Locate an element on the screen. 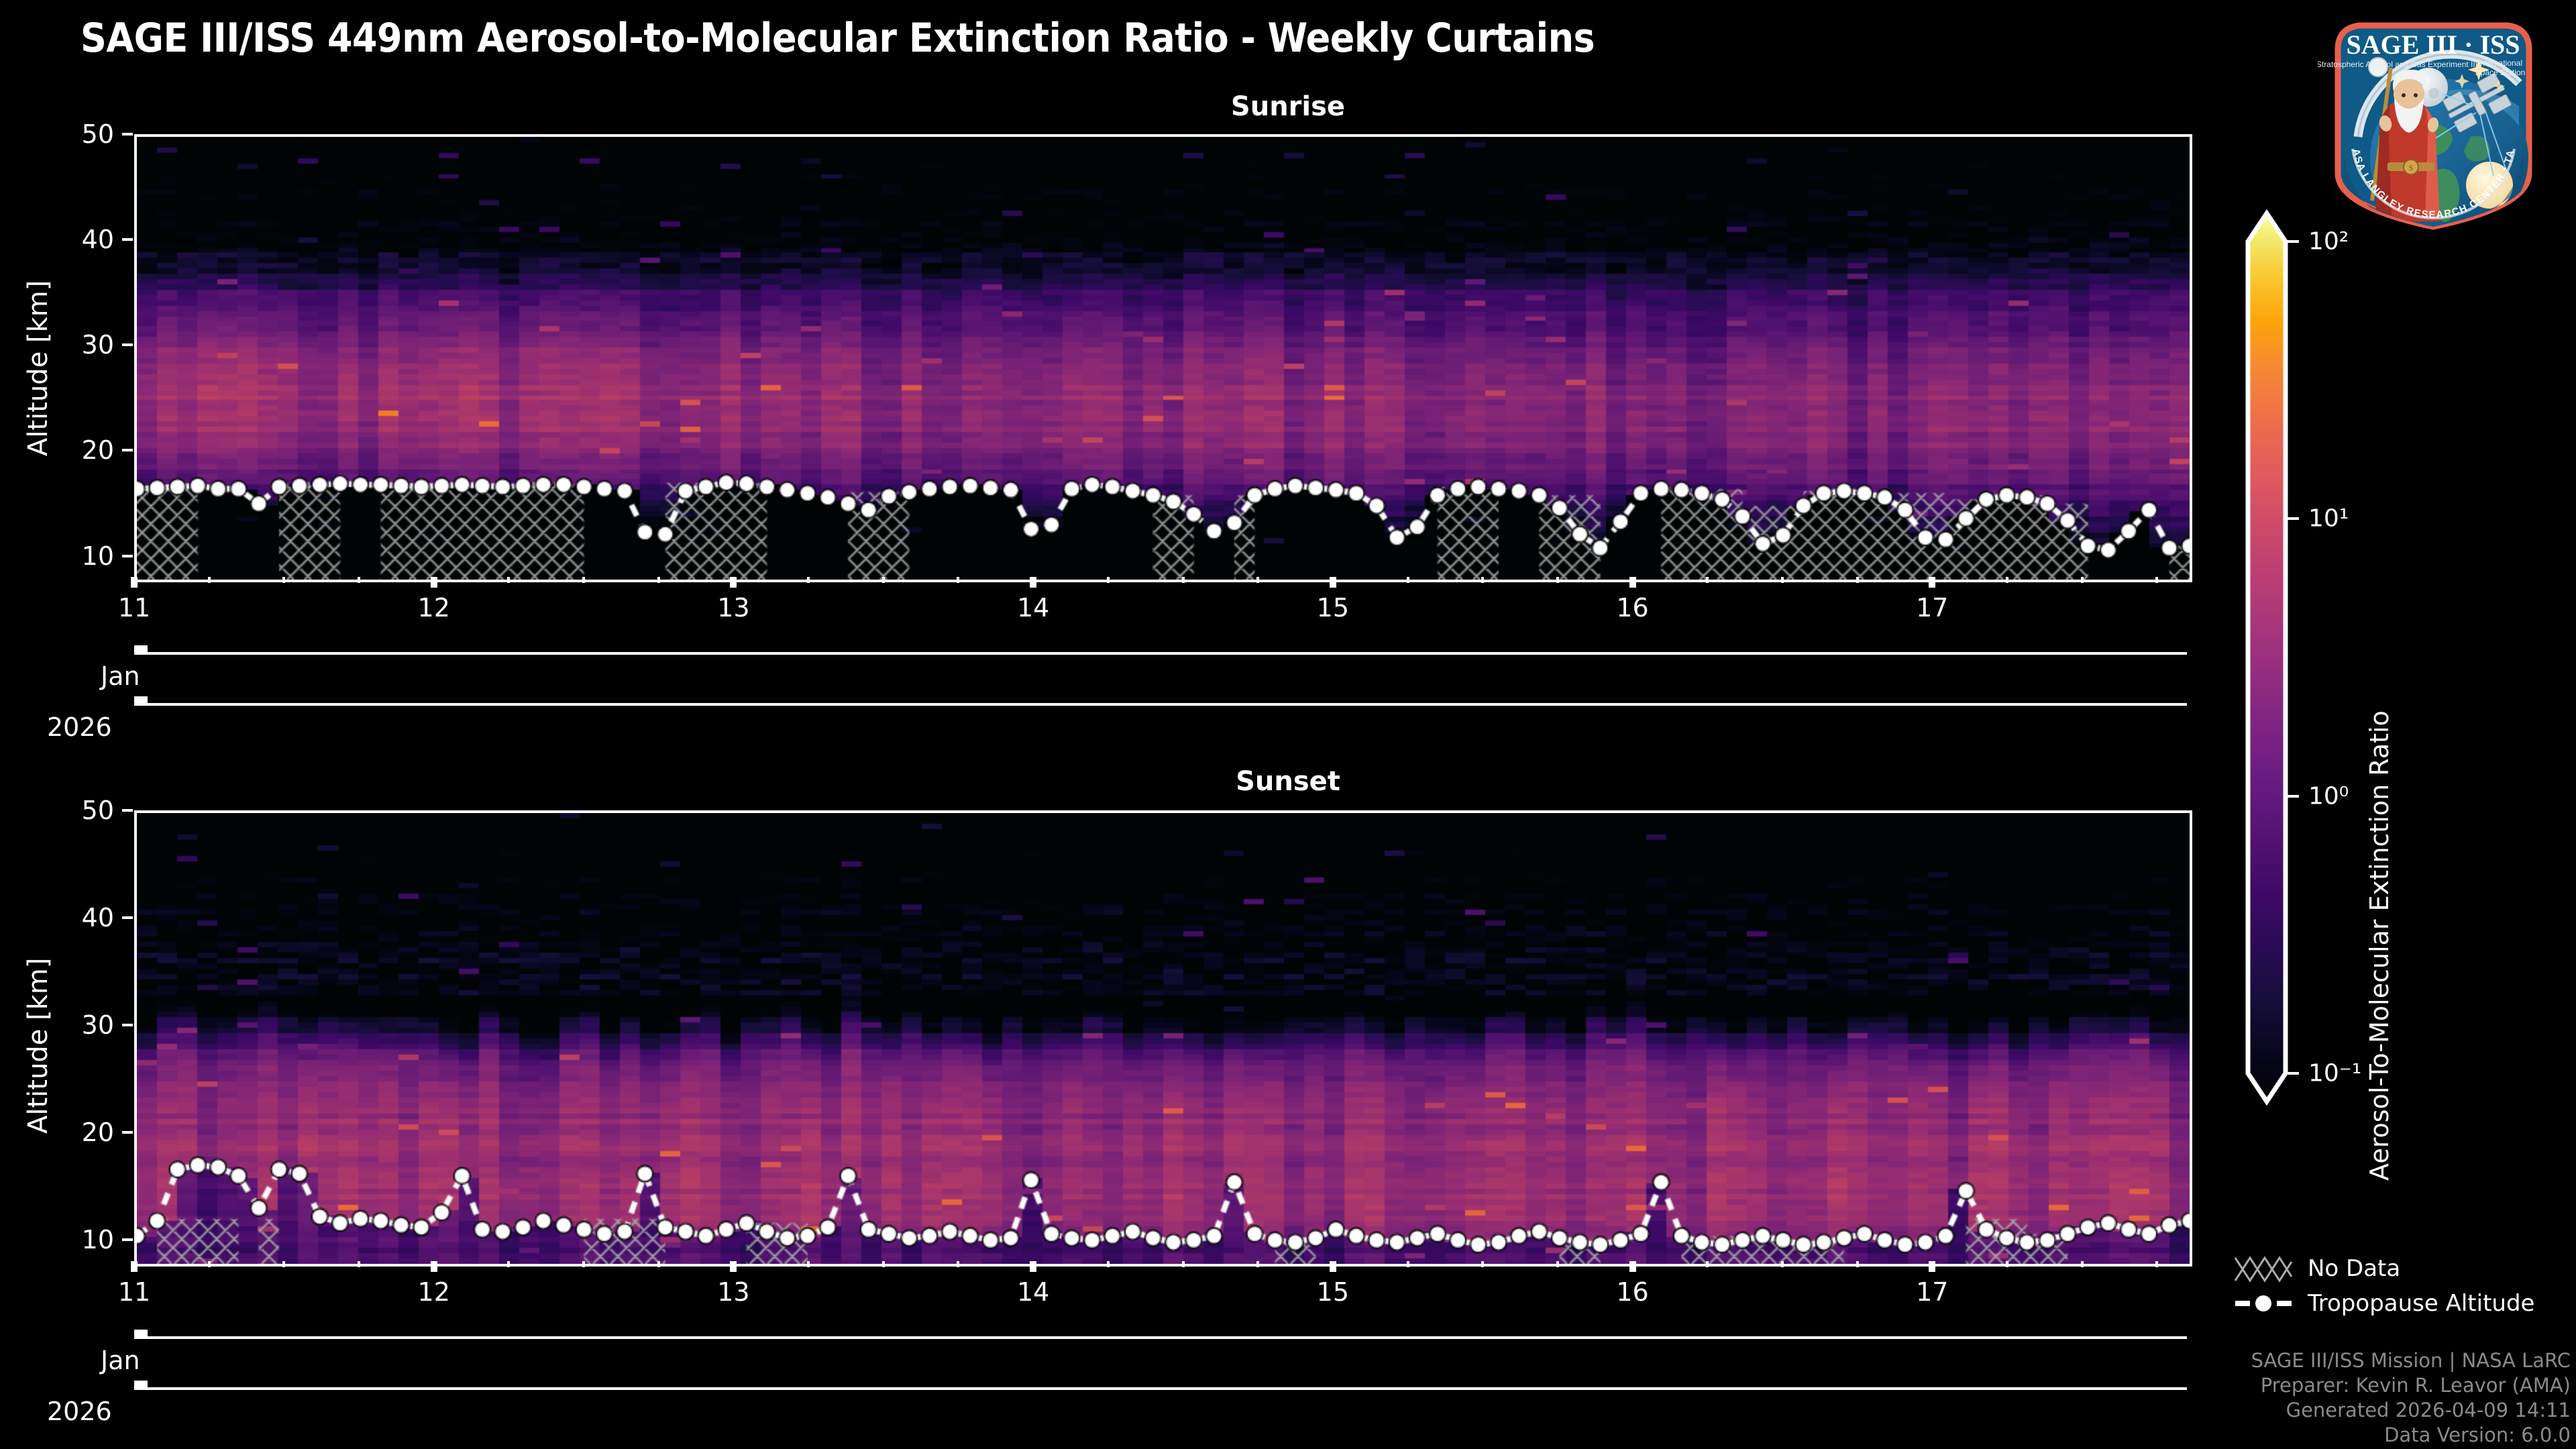  legend-label-tropopause: Tropopause Altitude is located at coordinates (2421, 1303).